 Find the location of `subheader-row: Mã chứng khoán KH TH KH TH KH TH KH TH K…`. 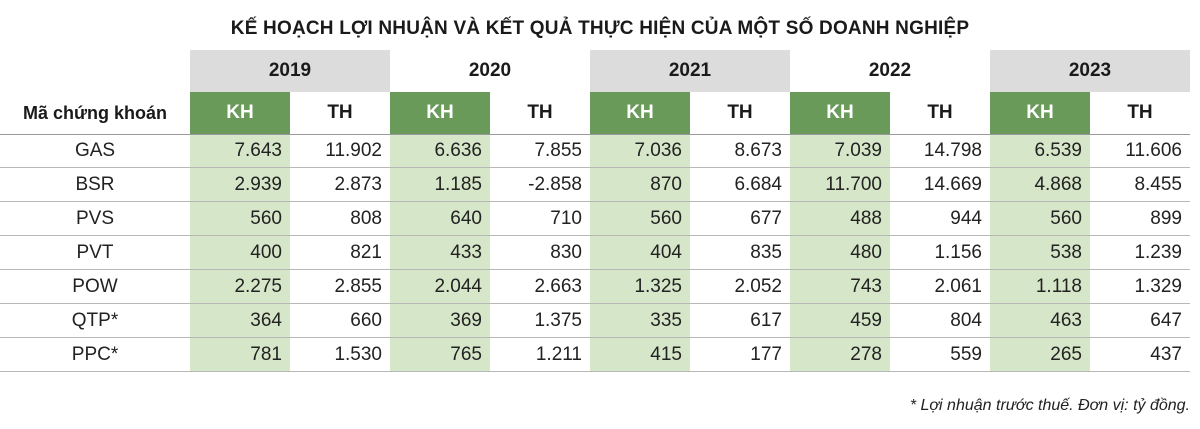

subheader-row: Mã chứng khoán KH TH KH TH KH TH KH TH K… is located at coordinates (595, 113).